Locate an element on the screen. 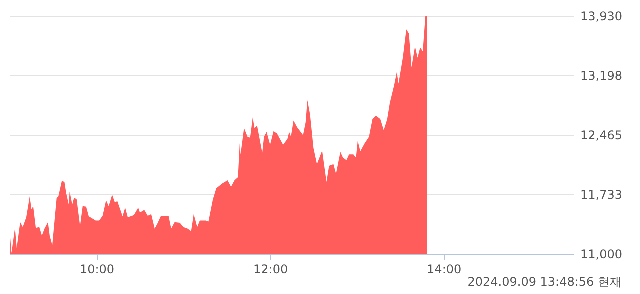  y-tick-label: 13,198 is located at coordinates (601, 75).